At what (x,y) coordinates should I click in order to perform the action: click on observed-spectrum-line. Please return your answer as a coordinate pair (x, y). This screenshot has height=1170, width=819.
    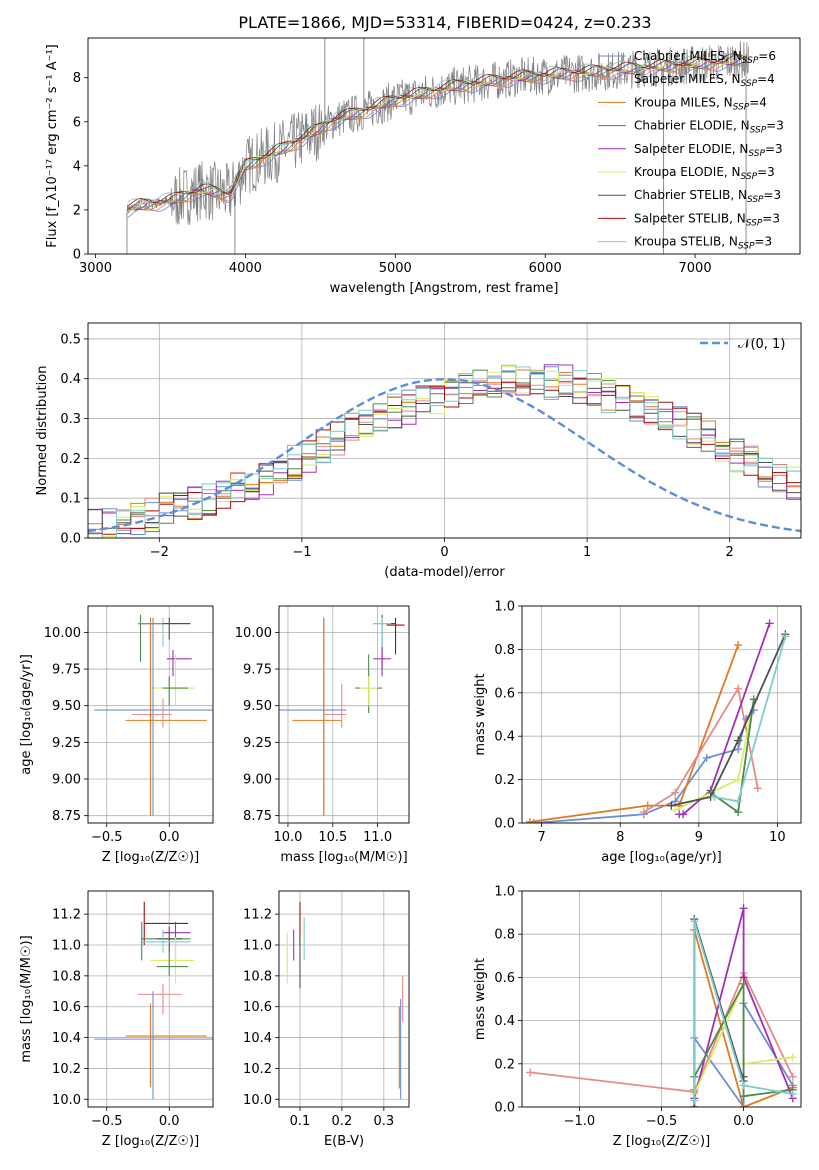
    Looking at the image, I should click on (438, 132).